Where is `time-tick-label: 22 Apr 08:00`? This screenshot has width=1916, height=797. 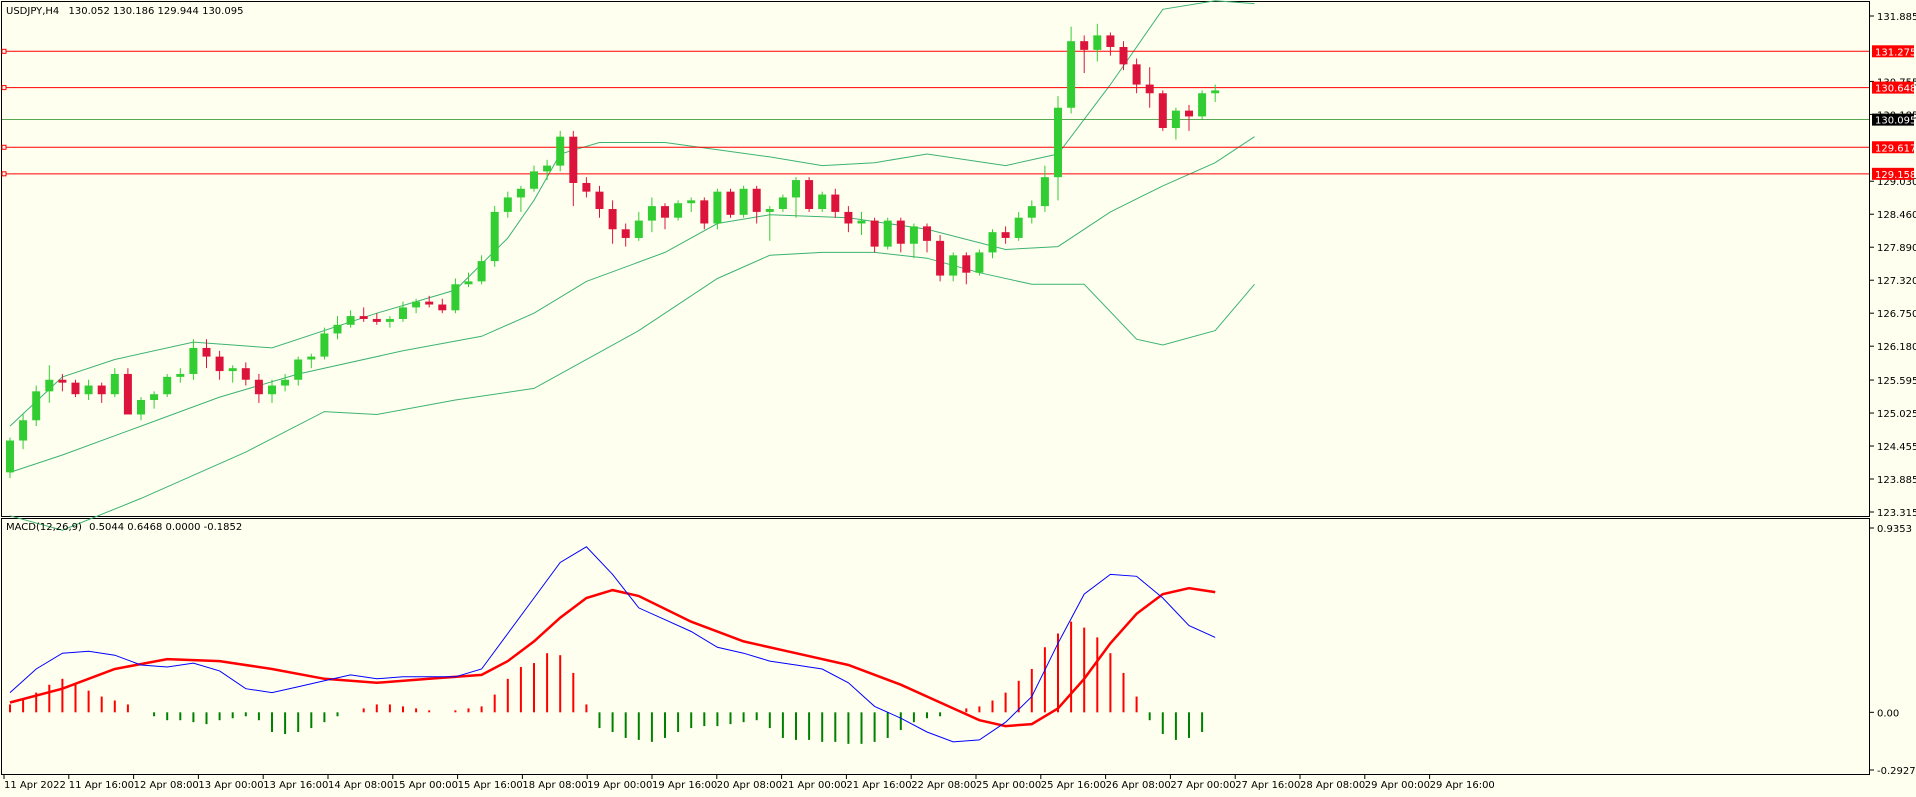 time-tick-label: 22 Apr 08:00 is located at coordinates (943, 785).